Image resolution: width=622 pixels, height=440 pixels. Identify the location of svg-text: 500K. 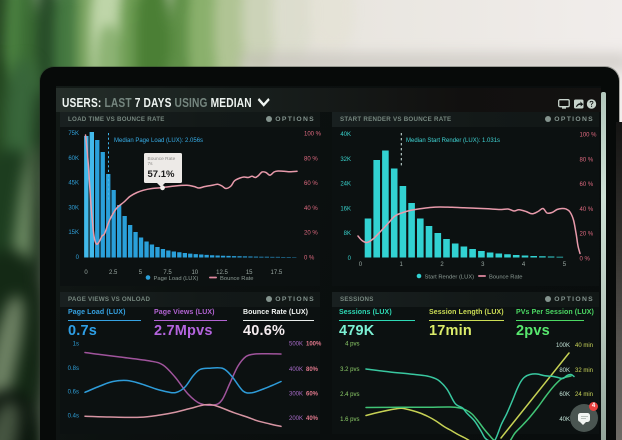
(296, 345).